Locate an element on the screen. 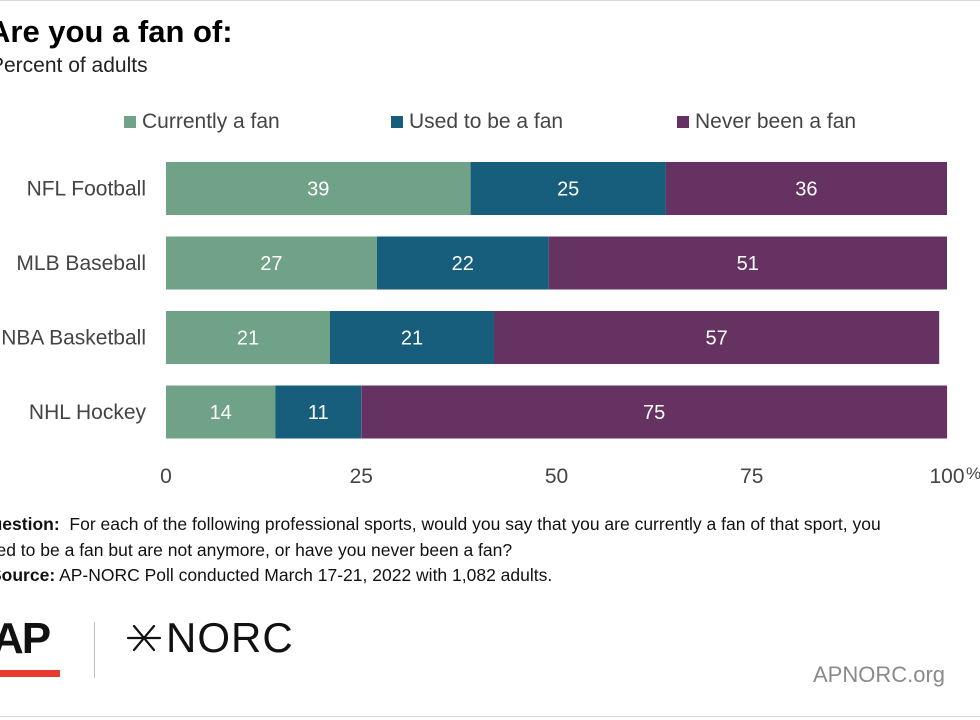 The image size is (980, 720). bar-nba-basketball-never-been-a-fan is located at coordinates (717, 337).